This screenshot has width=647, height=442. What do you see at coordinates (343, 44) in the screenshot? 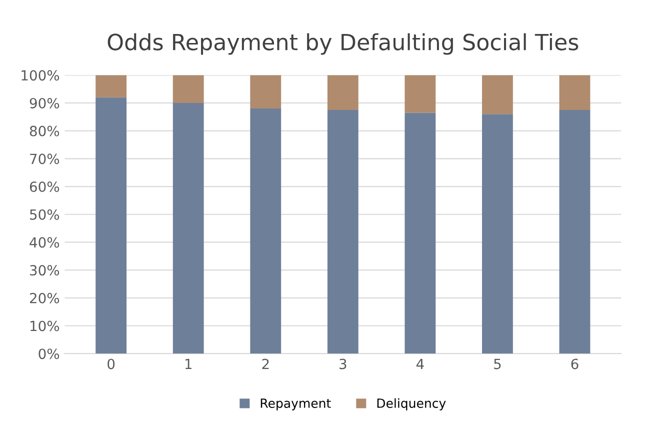
I see `chart-title: Odds Repayment by Defaulting Social Ties` at bounding box center [343, 44].